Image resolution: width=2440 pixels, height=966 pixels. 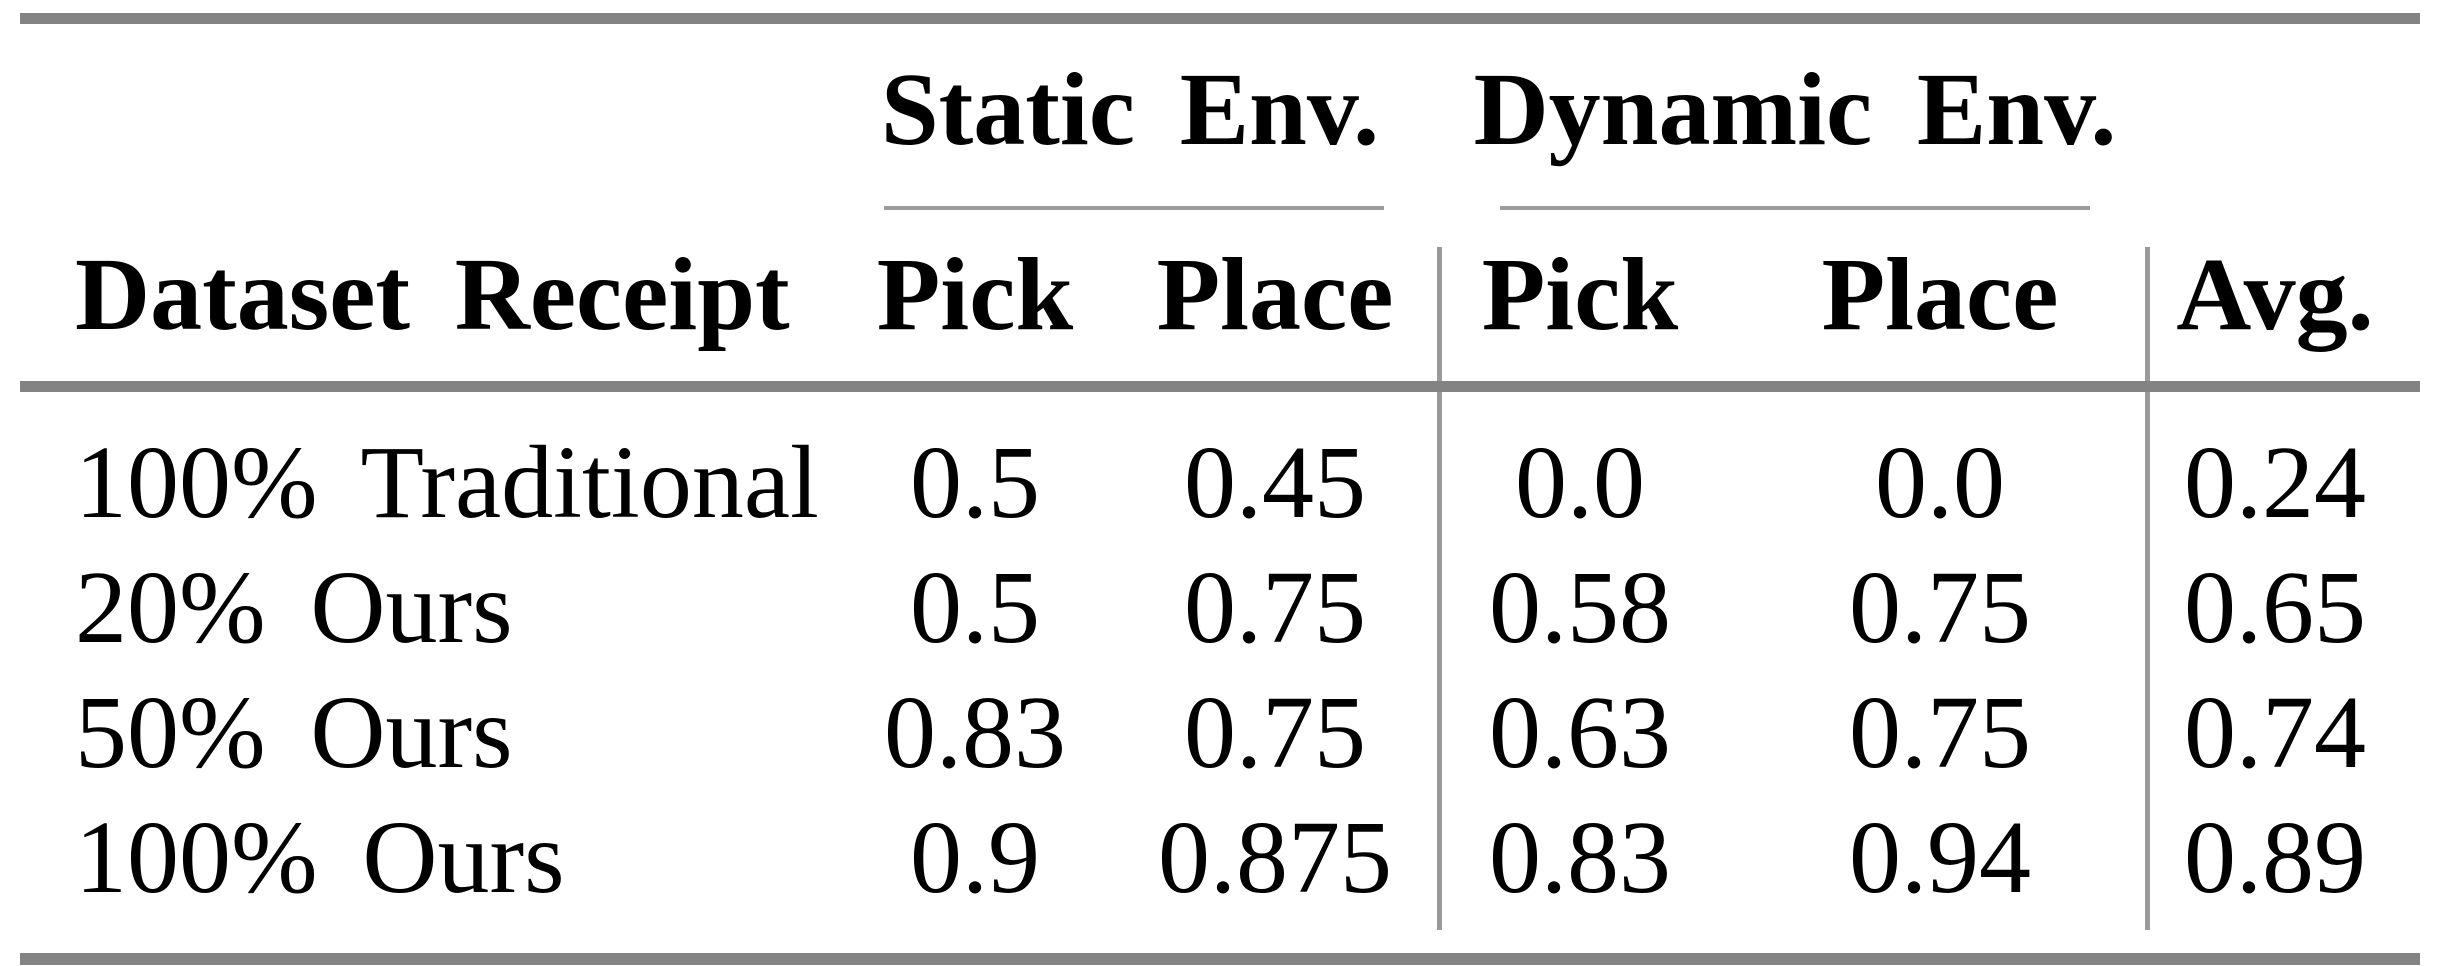 I want to click on row-label: 100% Ours, so click(x=320, y=857).